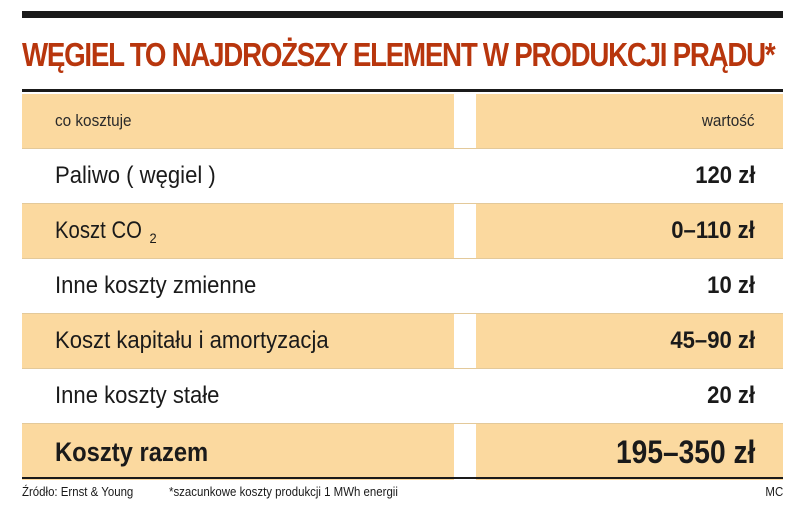 Image resolution: width=805 pixels, height=524 pixels. I want to click on total-value: 195–350 zł, so click(685, 451).